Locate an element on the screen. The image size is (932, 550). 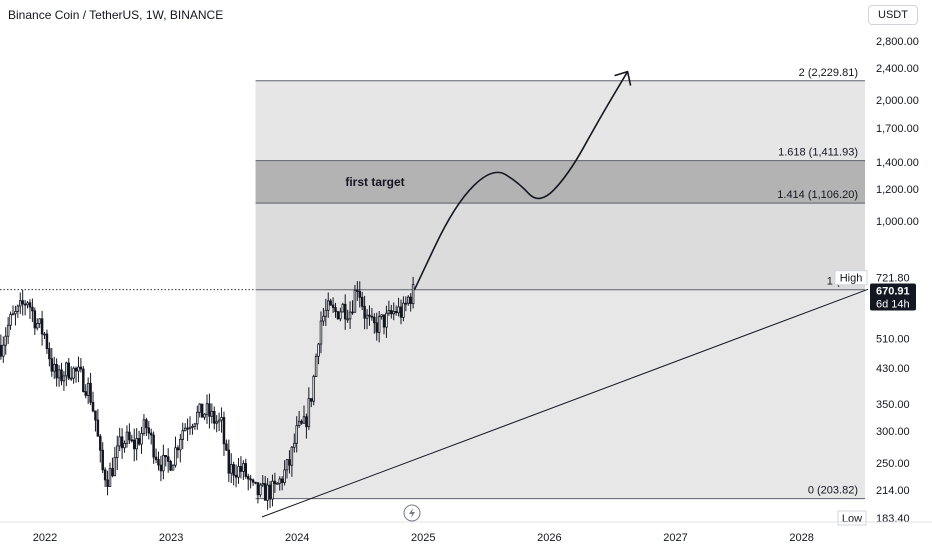
x-tick-label: 2027 is located at coordinates (675, 538).